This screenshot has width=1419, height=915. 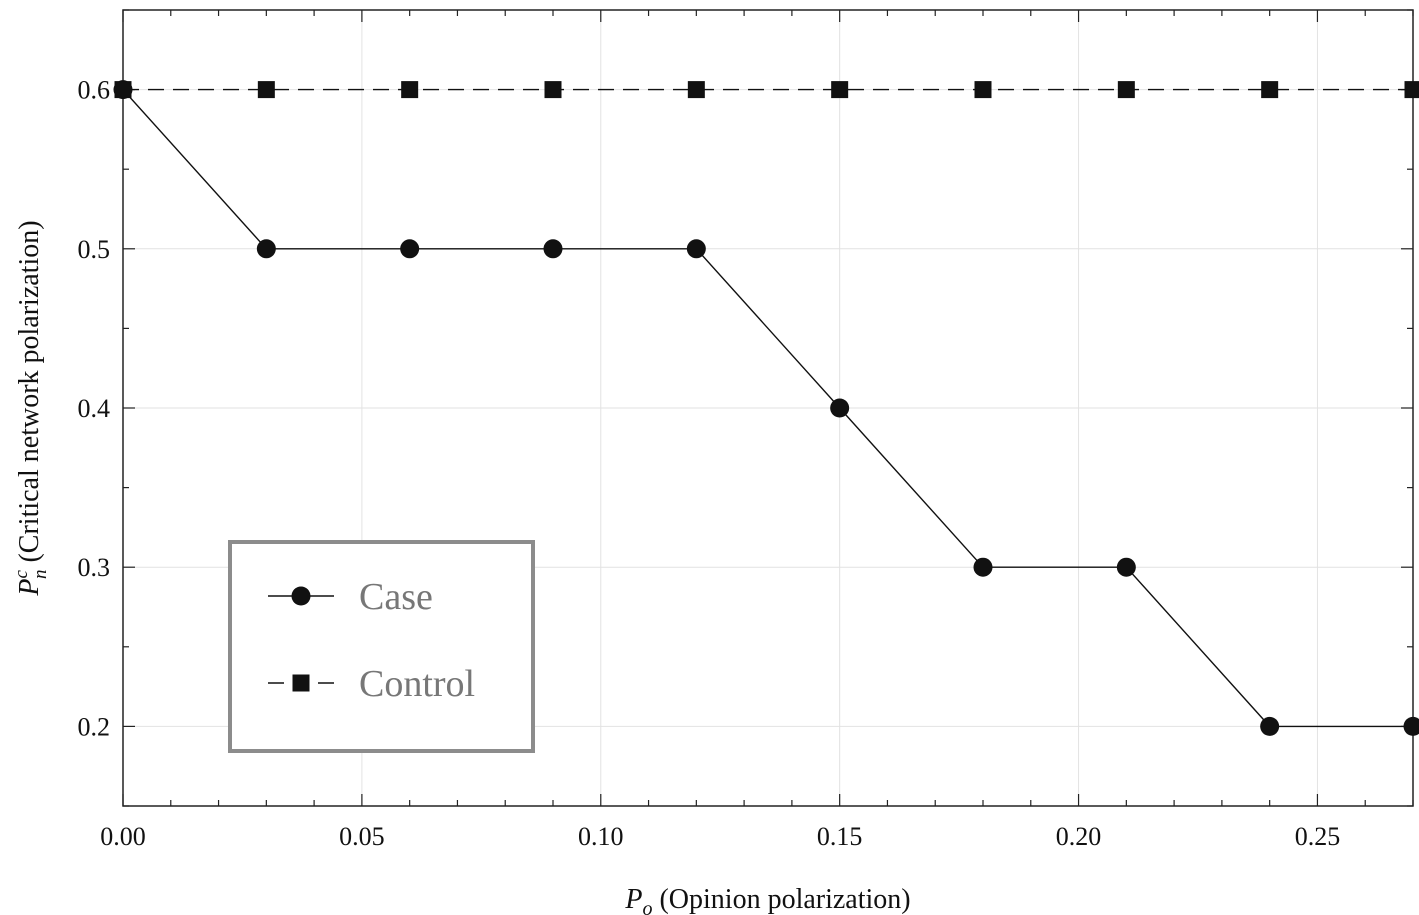 What do you see at coordinates (94, 726) in the screenshot?
I see `y-tick-label: 0.2` at bounding box center [94, 726].